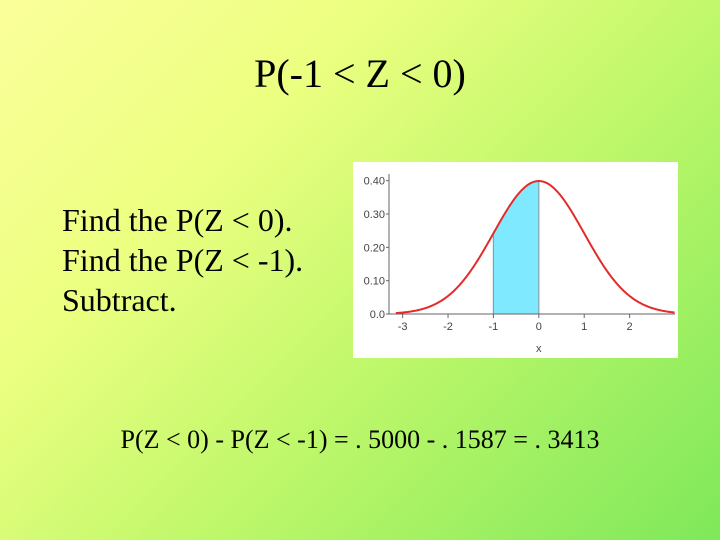 This screenshot has width=720, height=540. I want to click on instruction-line-2: Find the P(Z < -1)., so click(183, 260).